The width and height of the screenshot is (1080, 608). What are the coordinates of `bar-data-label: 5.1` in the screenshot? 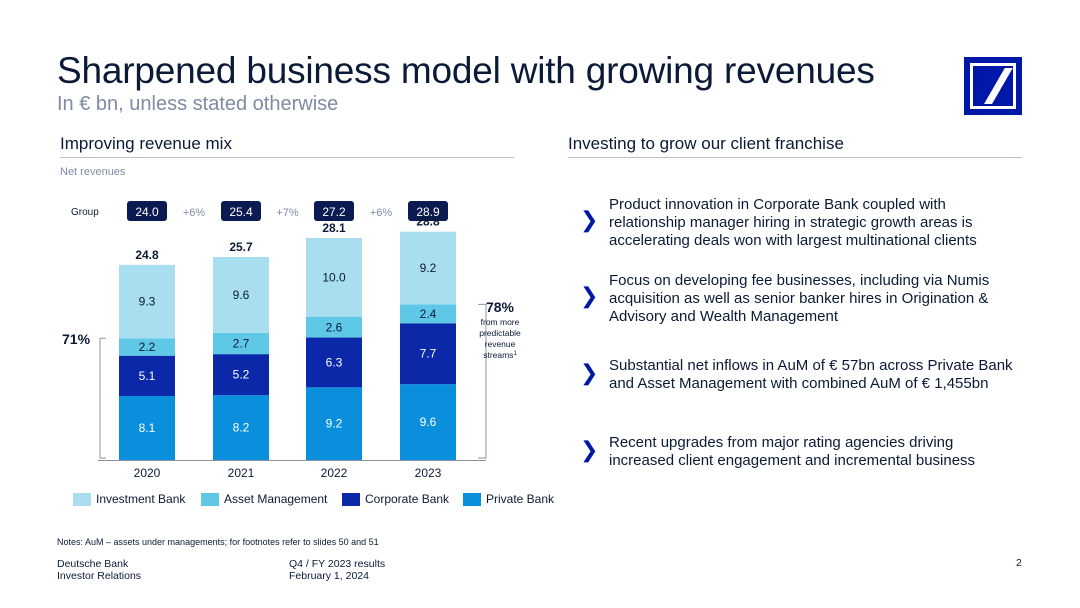 It's located at (147, 376).